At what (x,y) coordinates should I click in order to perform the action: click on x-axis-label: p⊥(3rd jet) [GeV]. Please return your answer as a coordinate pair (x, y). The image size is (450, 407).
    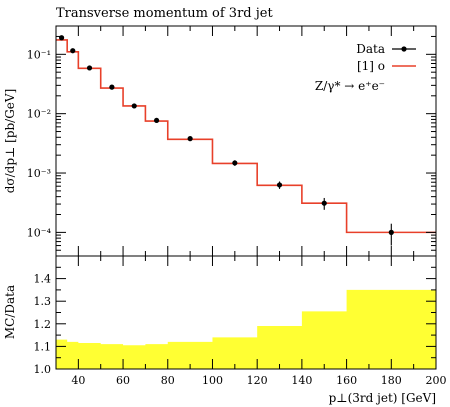
    Looking at the image, I should click on (382, 398).